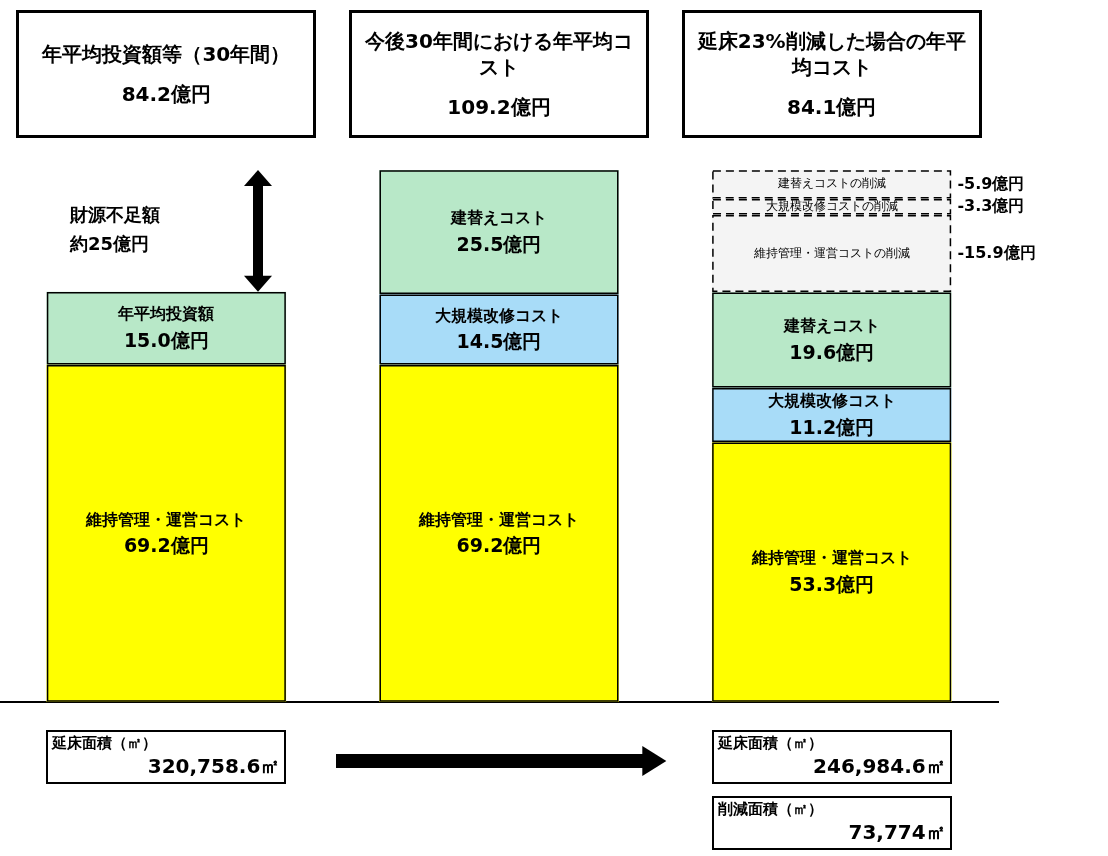 The image size is (1108, 856). What do you see at coordinates (499, 54) in the screenshot?
I see `x-tick-label: 今後30年間における年平均コスト` at bounding box center [499, 54].